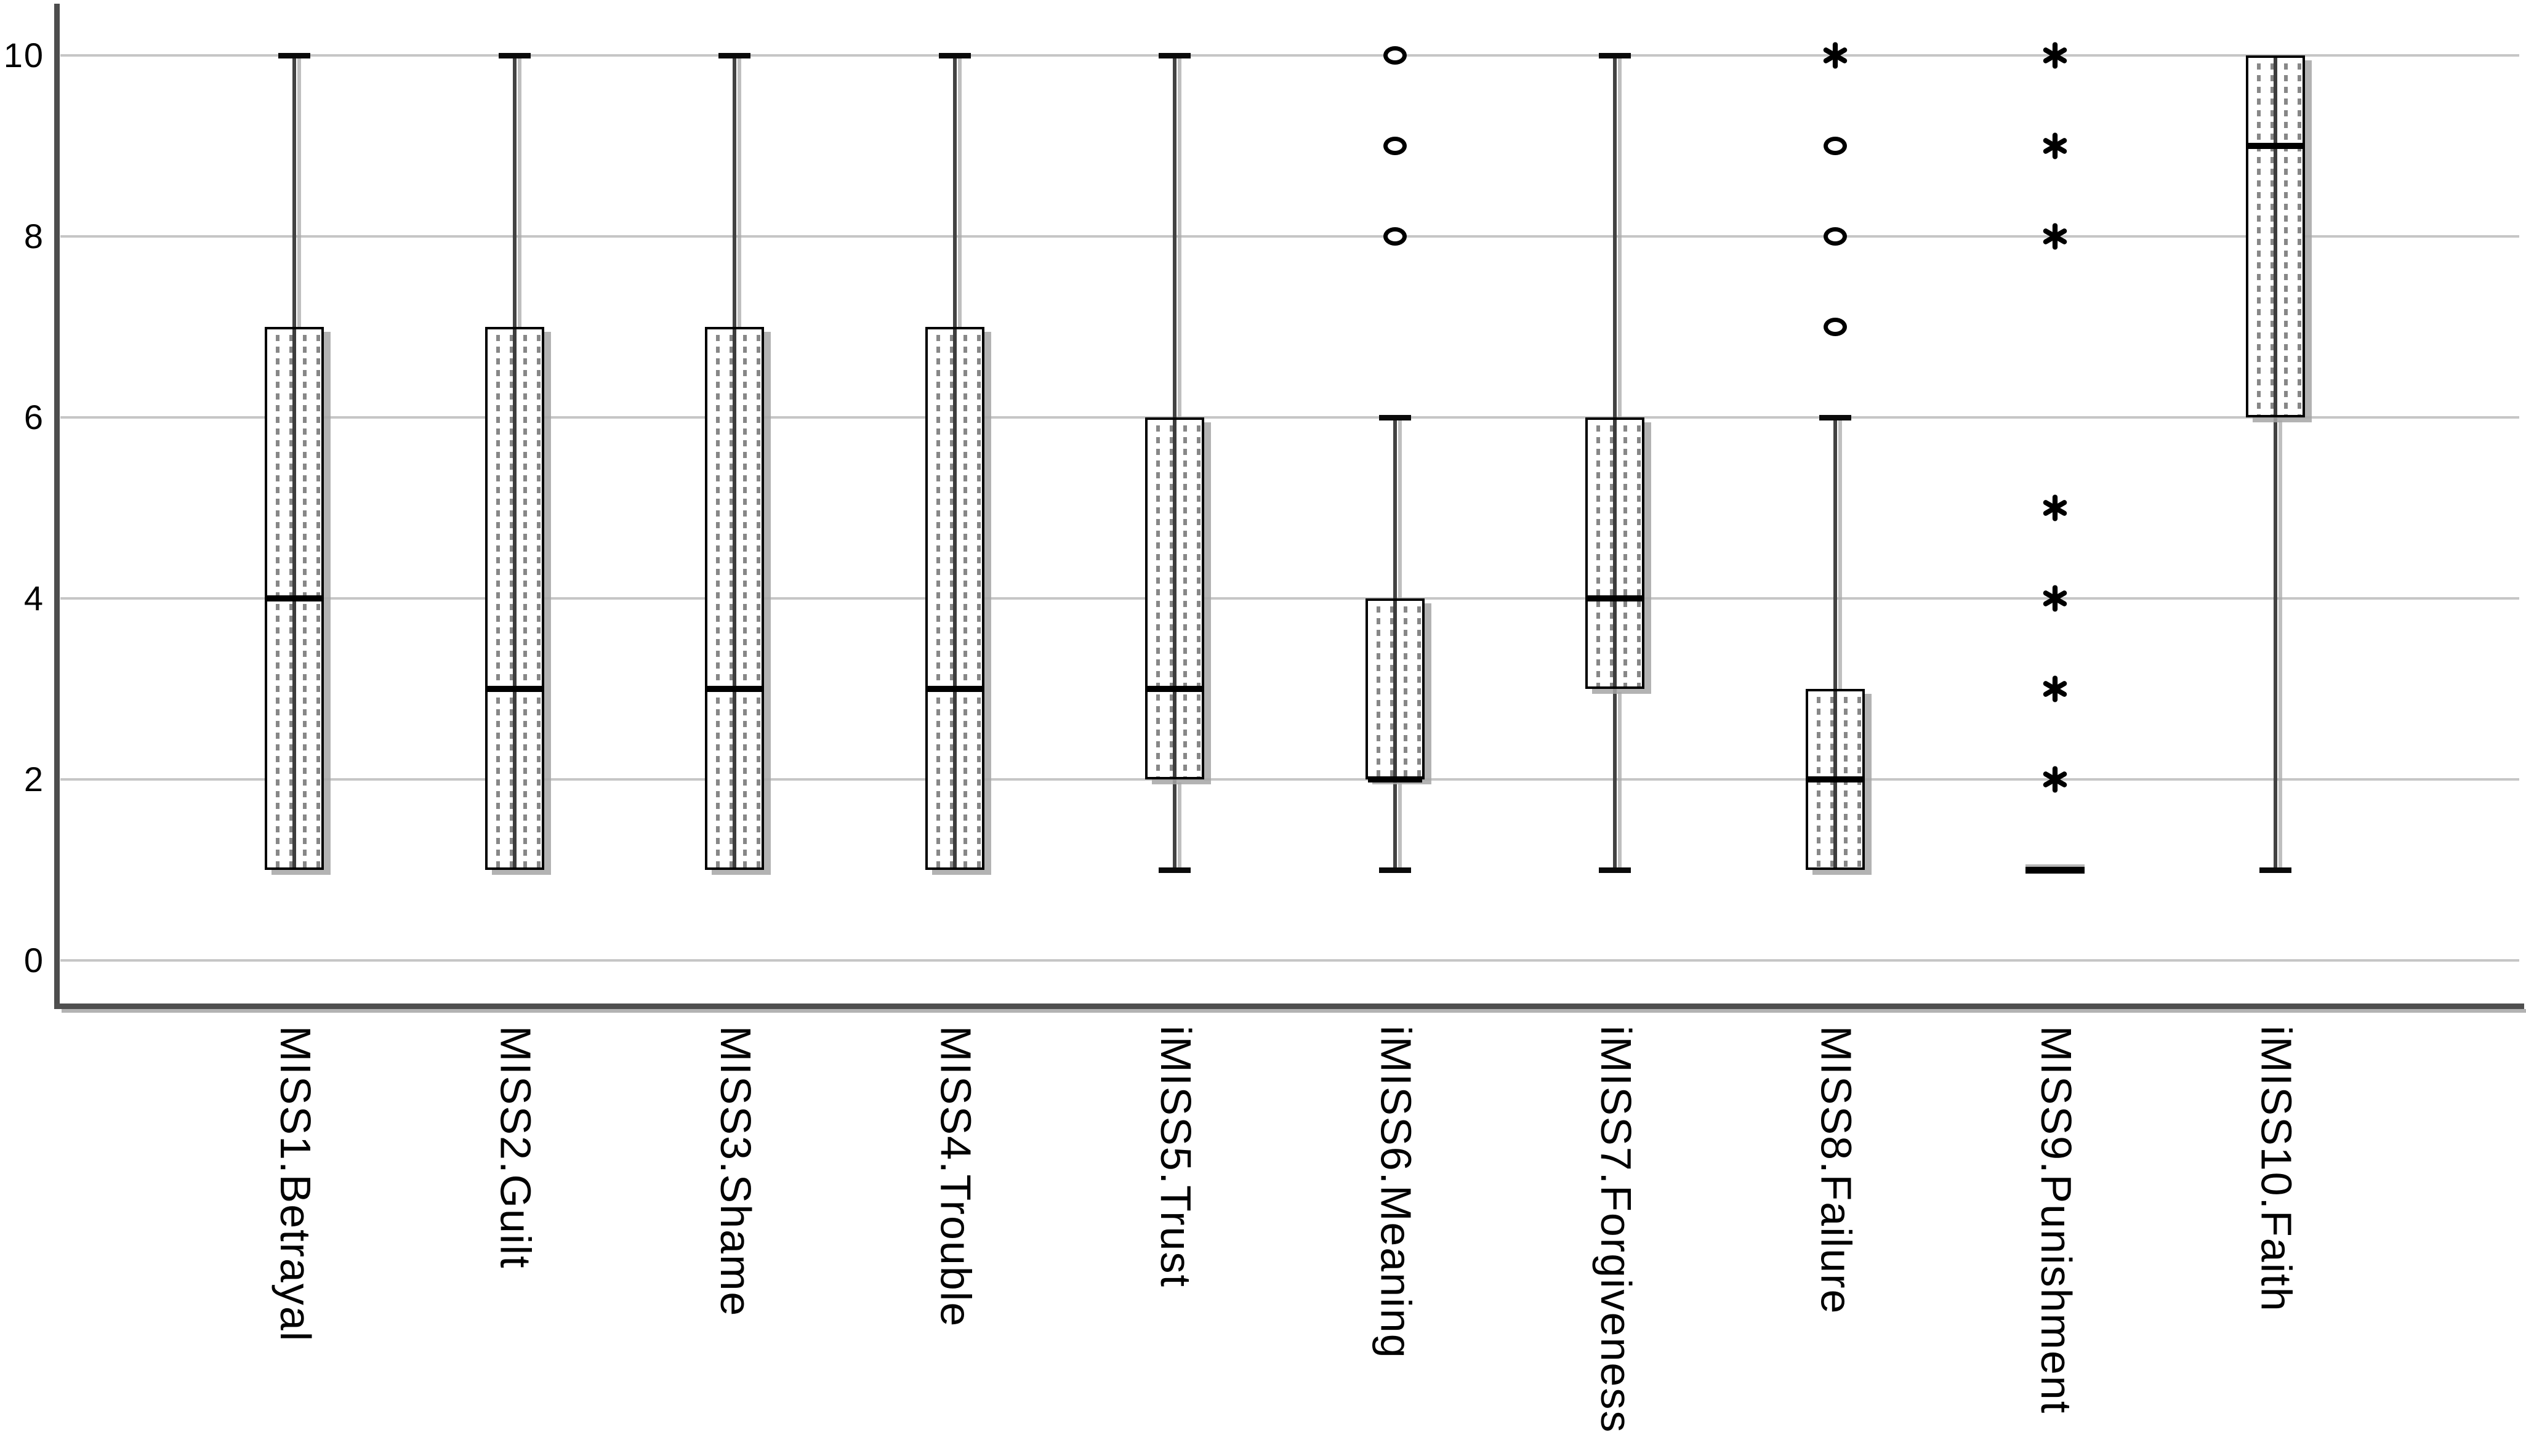 This screenshot has height=1456, width=2526. I want to click on x-category-label: MISS2.Guilt, so click(515, 1147).